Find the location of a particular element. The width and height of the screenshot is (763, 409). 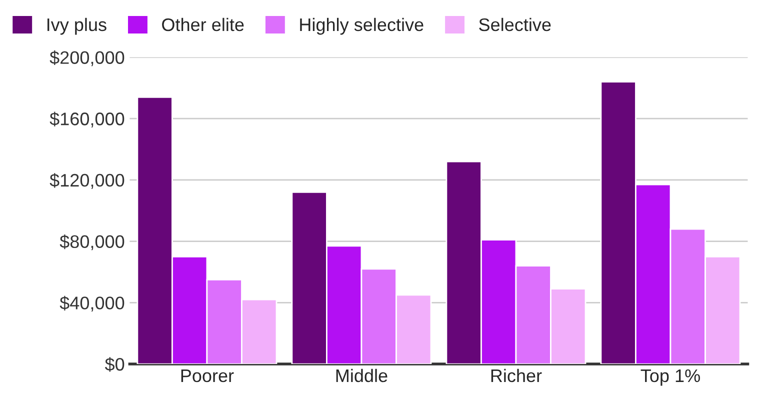

x-tick-label: Richer is located at coordinates (516, 375).